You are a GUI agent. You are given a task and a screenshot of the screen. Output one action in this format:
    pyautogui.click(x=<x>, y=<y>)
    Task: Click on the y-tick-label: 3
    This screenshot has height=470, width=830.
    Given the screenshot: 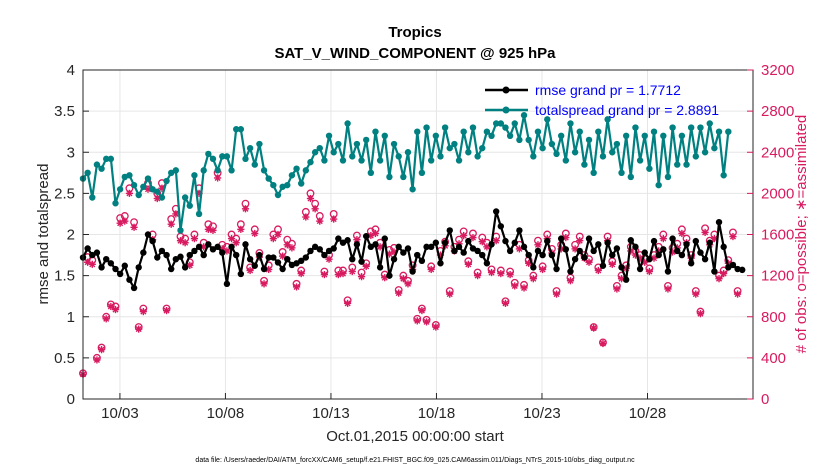 What is the action you would take?
    pyautogui.click(x=71, y=152)
    